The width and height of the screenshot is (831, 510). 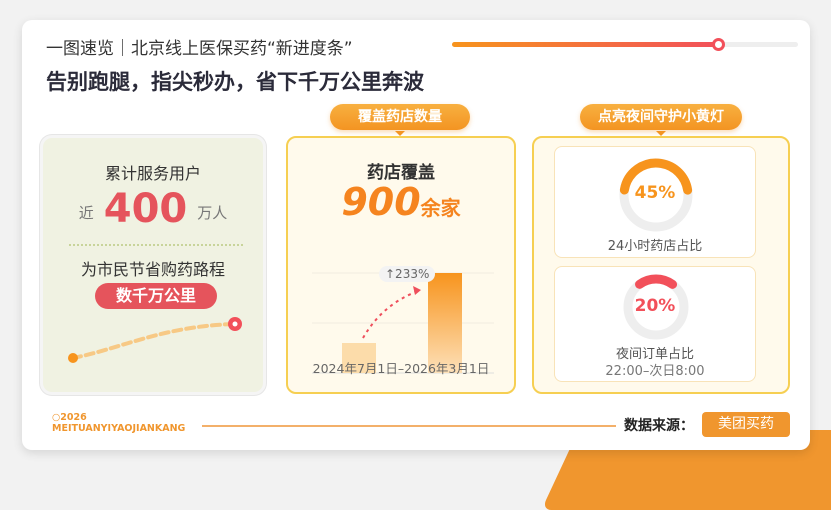 What do you see at coordinates (155, 340) in the screenshot?
I see `route-illustration` at bounding box center [155, 340].